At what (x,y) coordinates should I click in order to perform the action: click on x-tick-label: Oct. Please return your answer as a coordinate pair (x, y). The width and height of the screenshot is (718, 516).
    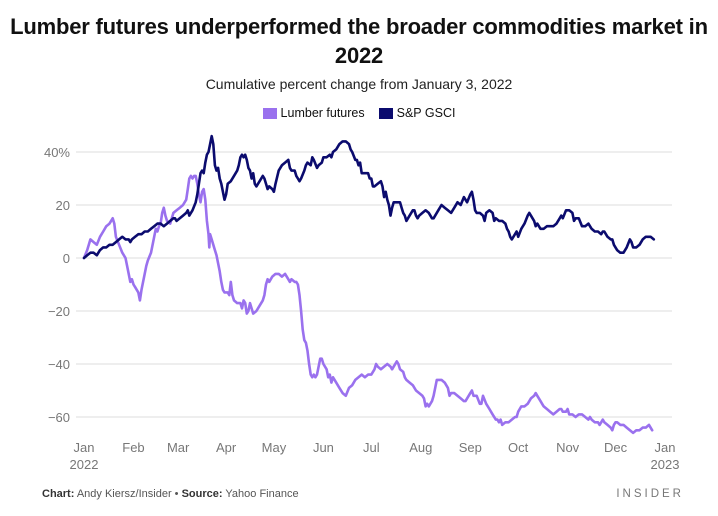
    Looking at the image, I should click on (518, 447).